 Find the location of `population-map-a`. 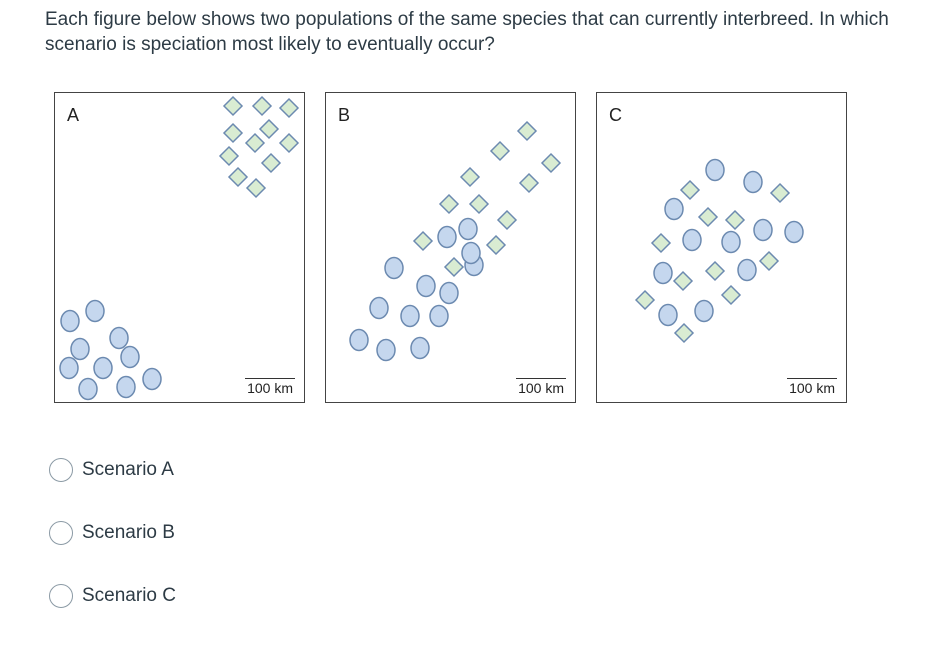

population-map-a is located at coordinates (179, 248).